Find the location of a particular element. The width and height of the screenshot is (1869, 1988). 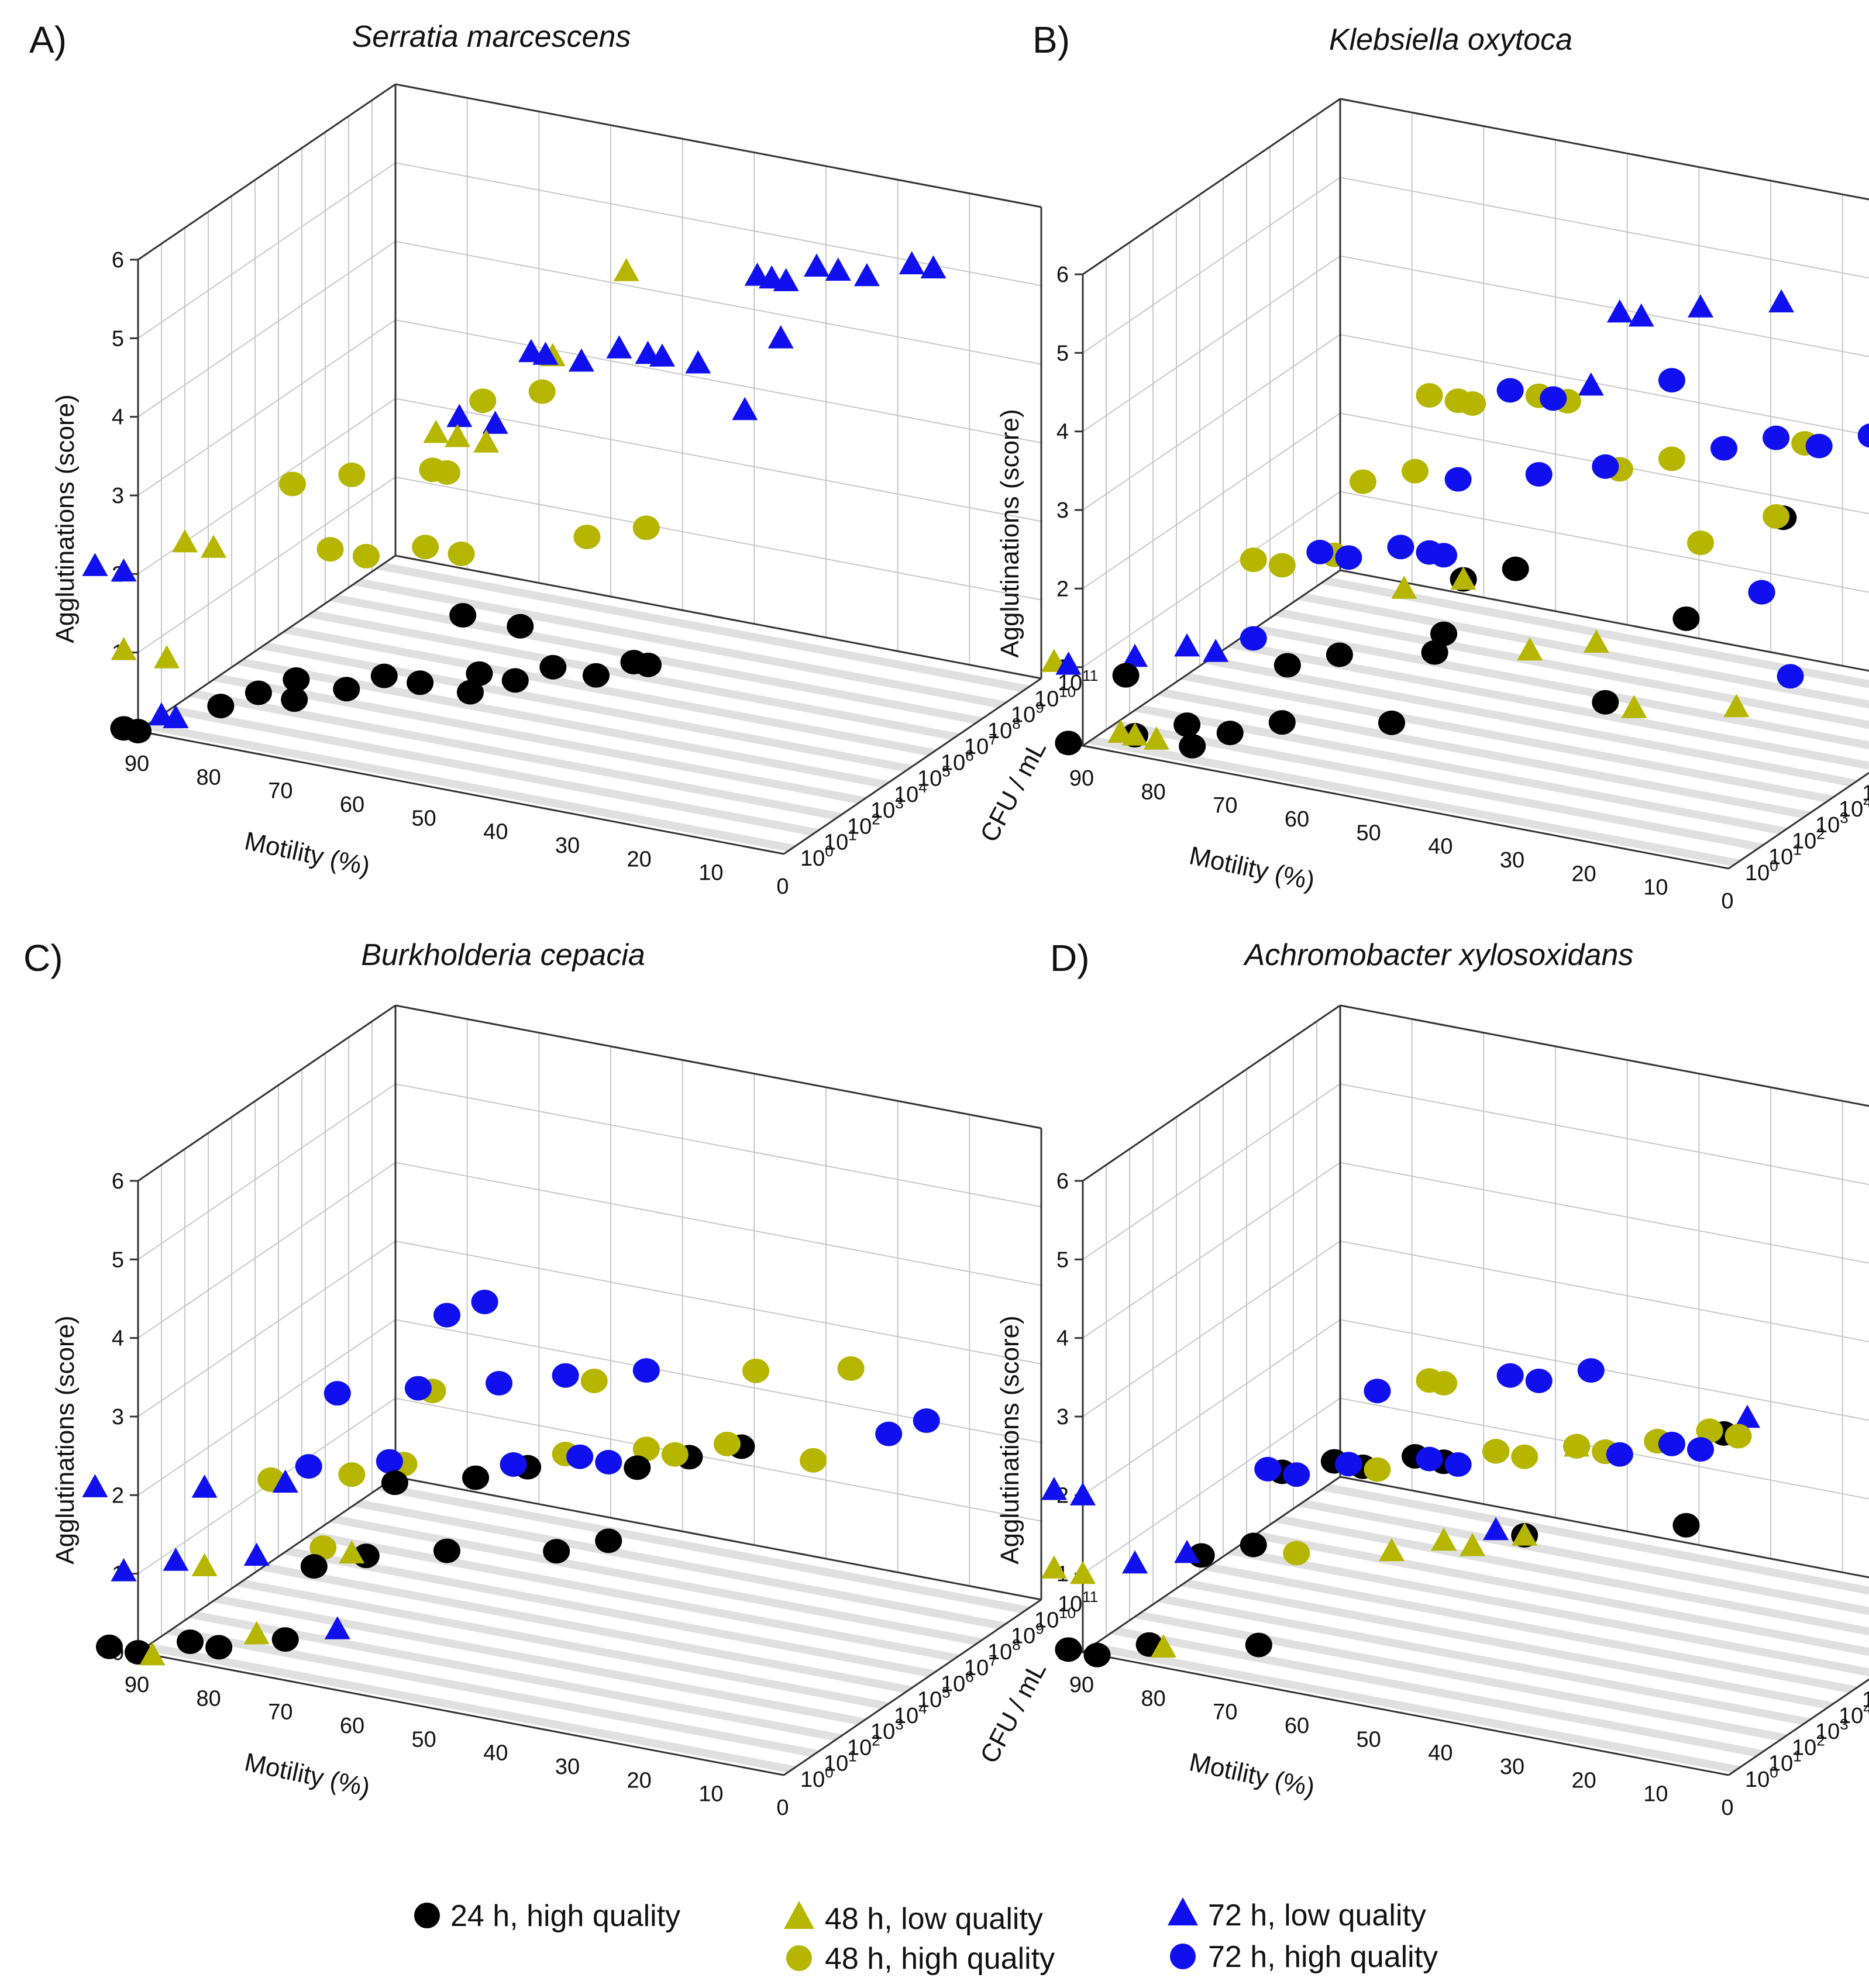

p1-y-tick-label: 2 is located at coordinates (1062, 589).